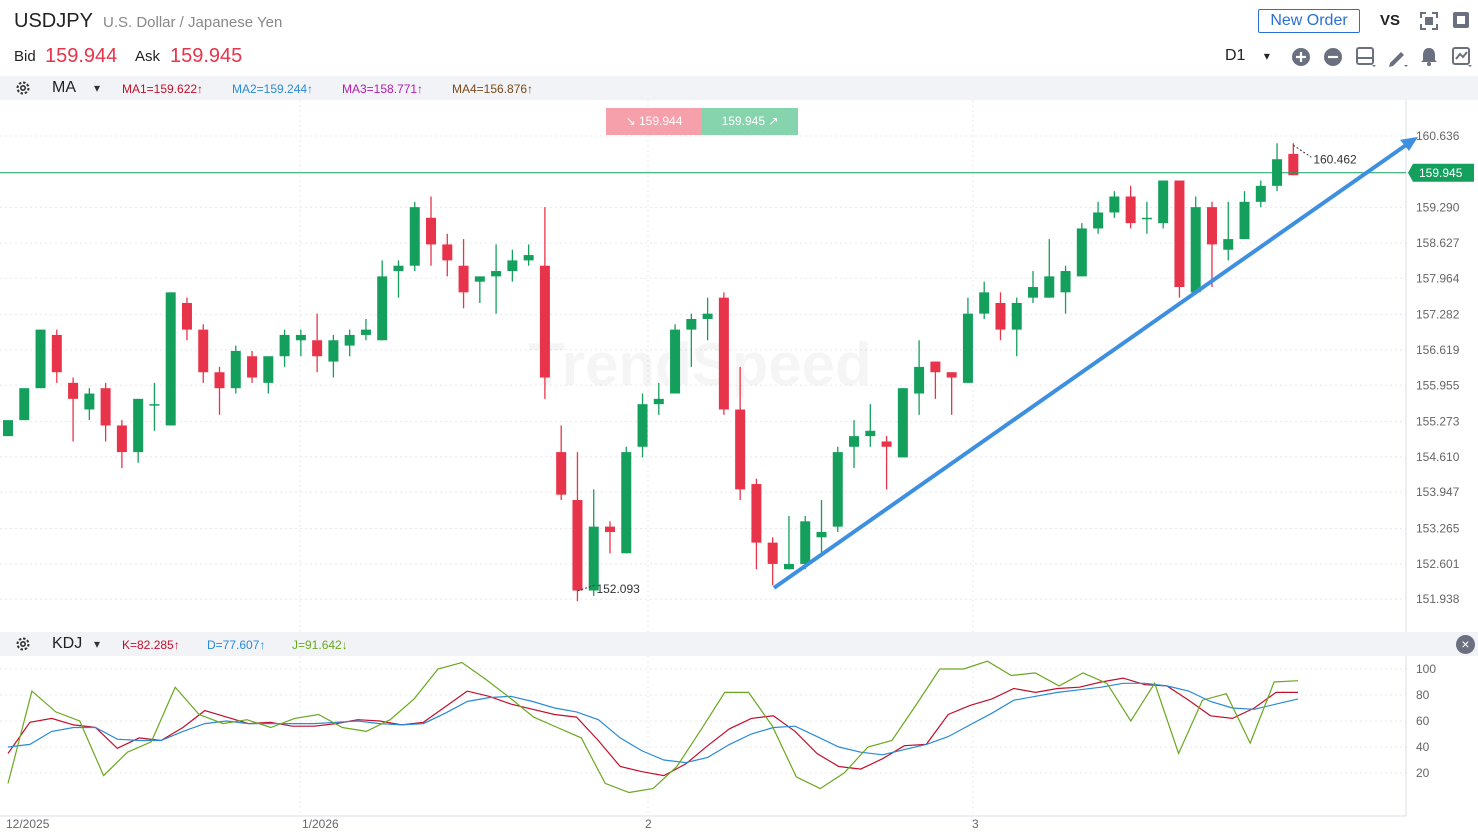  What do you see at coordinates (1438, 422) in the screenshot?
I see `y-tick-label: 155.273` at bounding box center [1438, 422].